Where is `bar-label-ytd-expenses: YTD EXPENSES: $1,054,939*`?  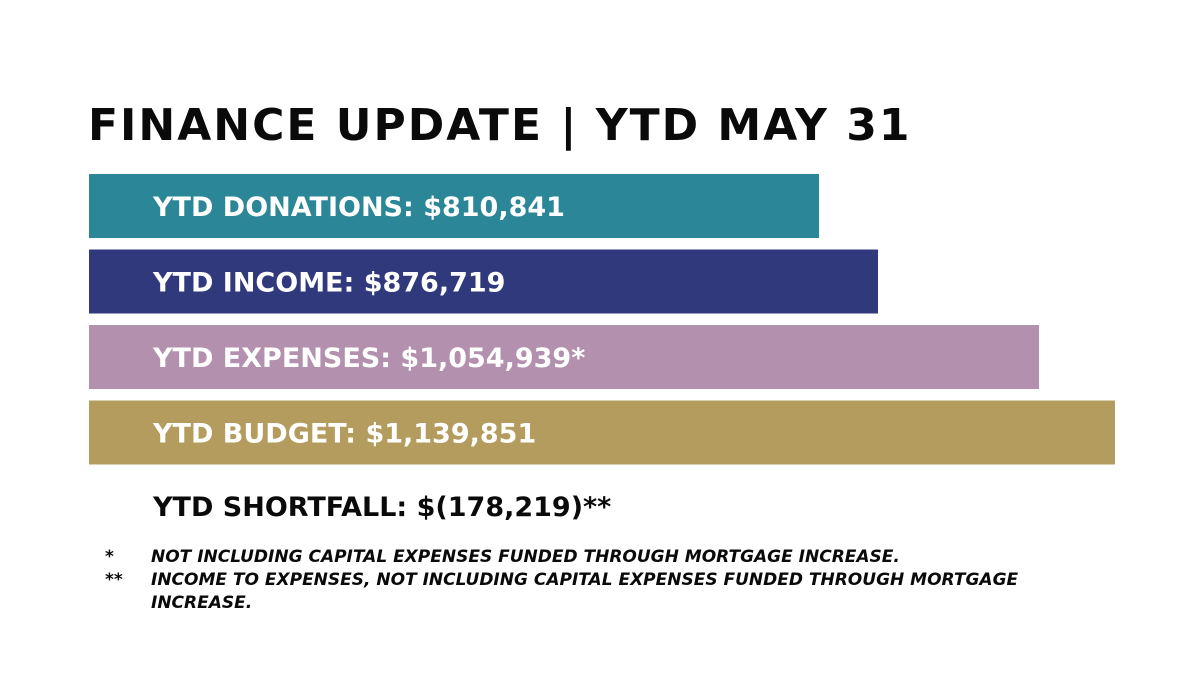 bar-label-ytd-expenses: YTD EXPENSES: $1,054,939* is located at coordinates (368, 358).